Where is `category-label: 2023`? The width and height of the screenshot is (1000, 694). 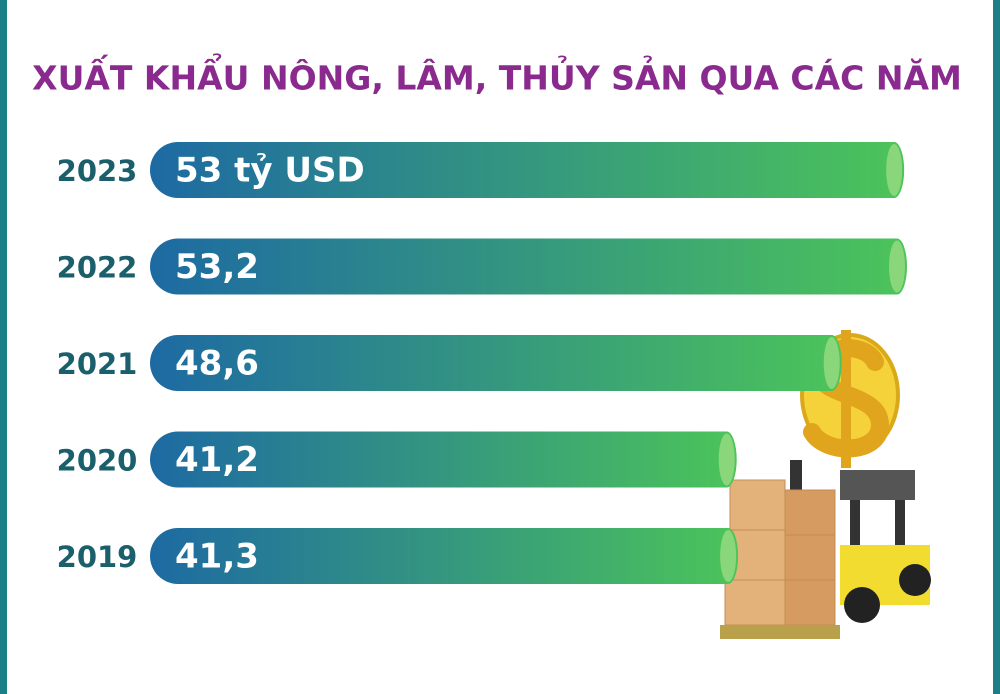 category-label: 2023 is located at coordinates (97, 171).